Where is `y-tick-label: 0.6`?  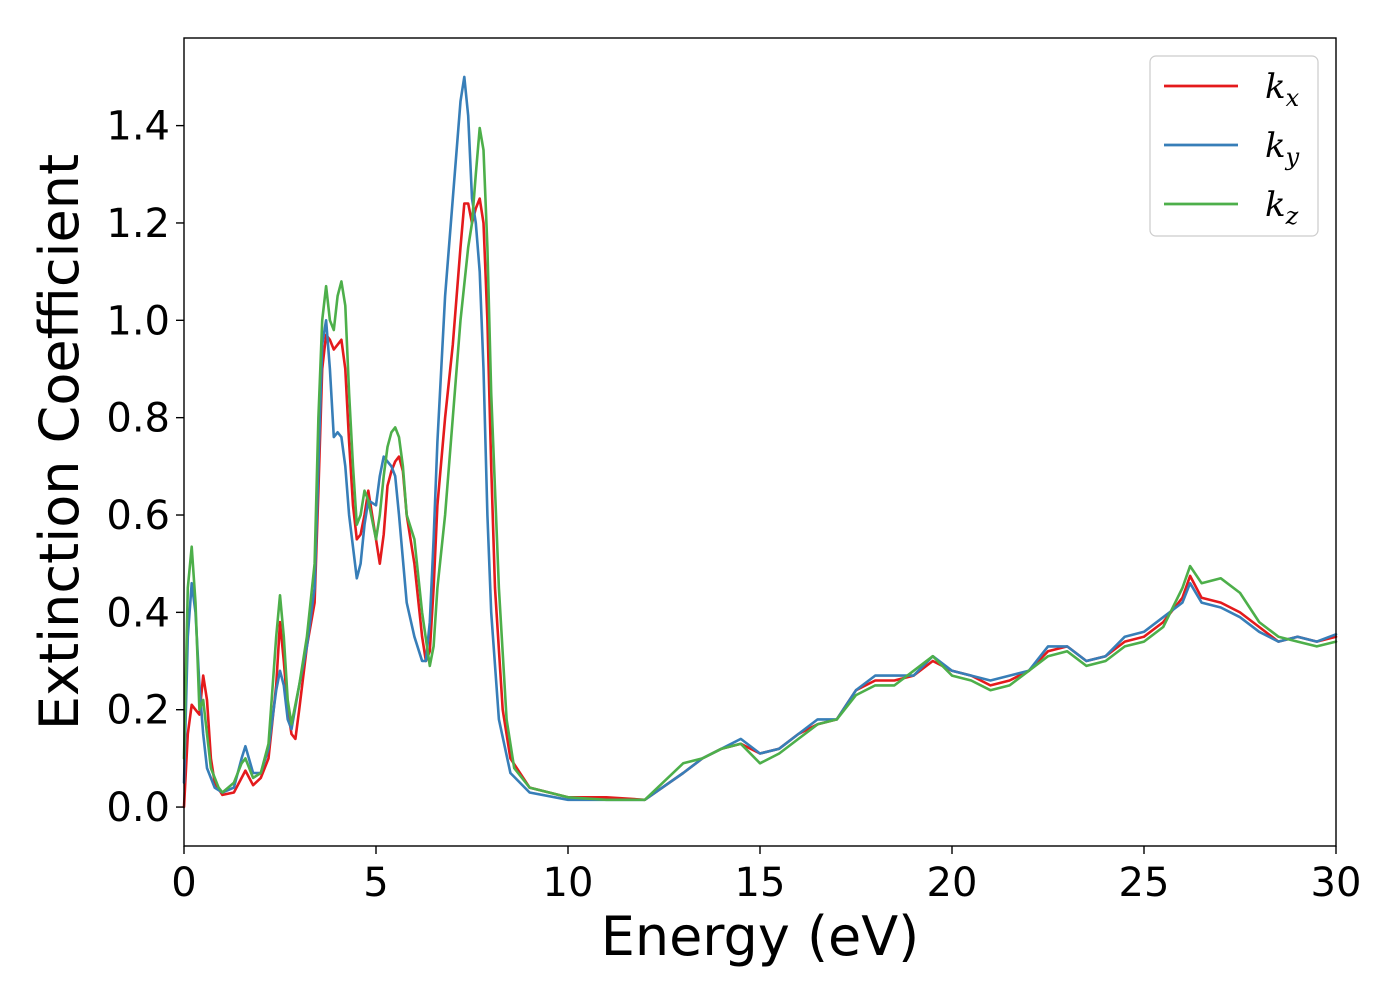
y-tick-label: 0.6 is located at coordinates (138, 516).